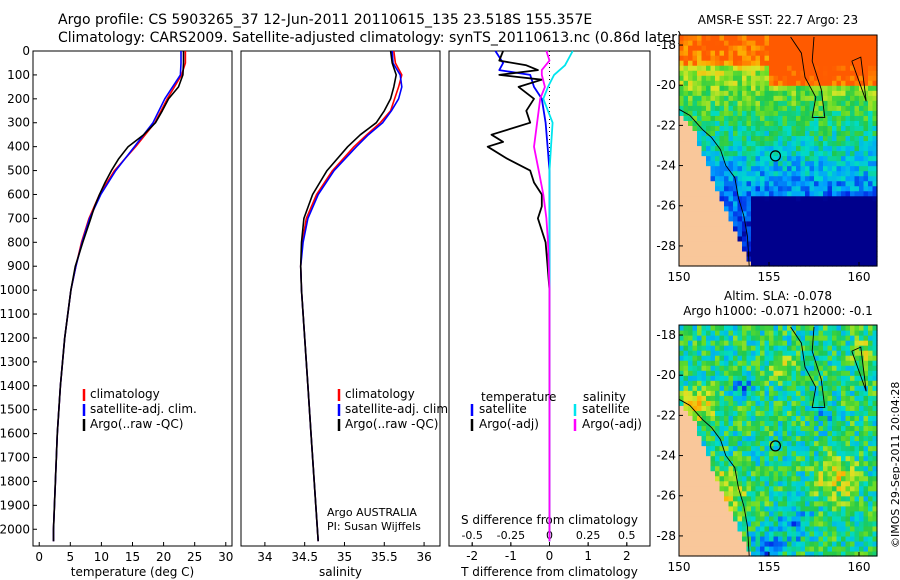 The image size is (900, 580). Describe the element at coordinates (304, 557) in the screenshot. I see `salinity-tick-label: 34.5` at that location.